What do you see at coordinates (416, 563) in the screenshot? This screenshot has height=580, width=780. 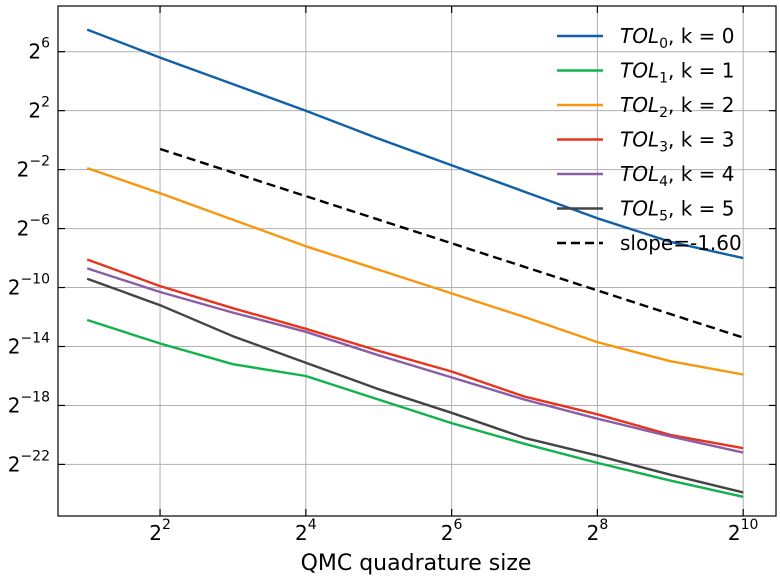 I see `x-axis-label: QMC quadrature size` at bounding box center [416, 563].